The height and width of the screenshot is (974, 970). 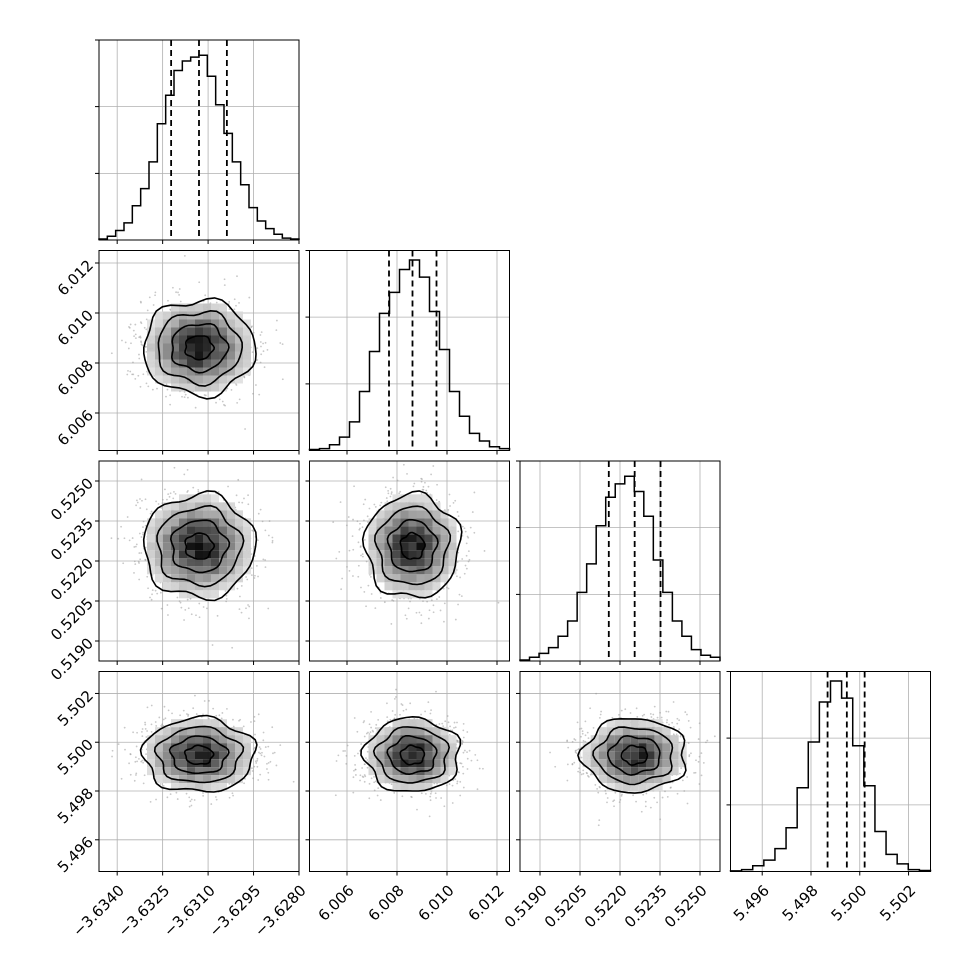 I want to click on panel-frame, so click(x=409, y=771).